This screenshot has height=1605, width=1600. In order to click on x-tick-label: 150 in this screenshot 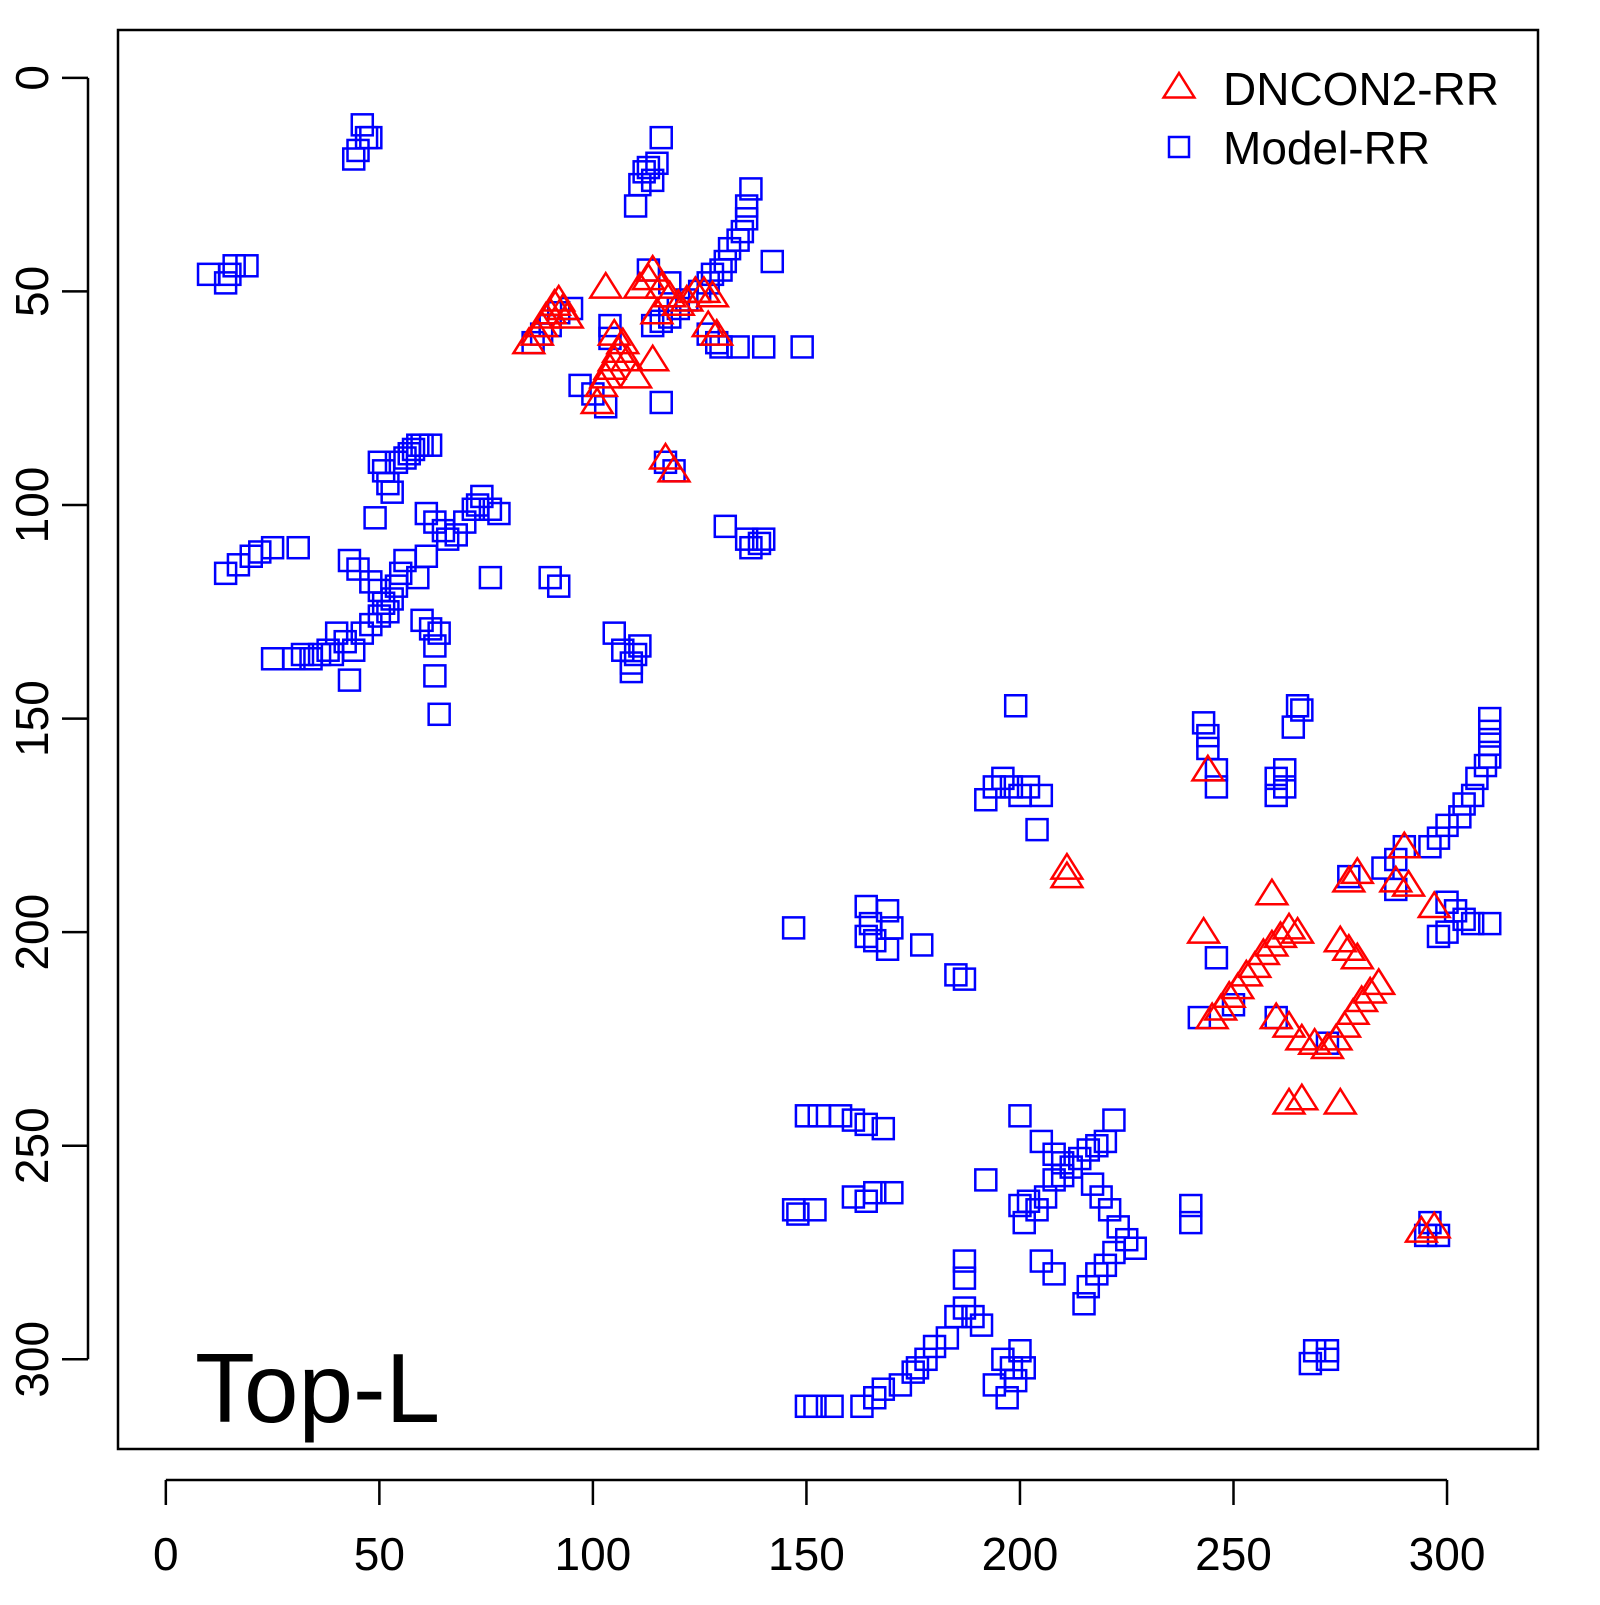, I will do `click(806, 1554)`.